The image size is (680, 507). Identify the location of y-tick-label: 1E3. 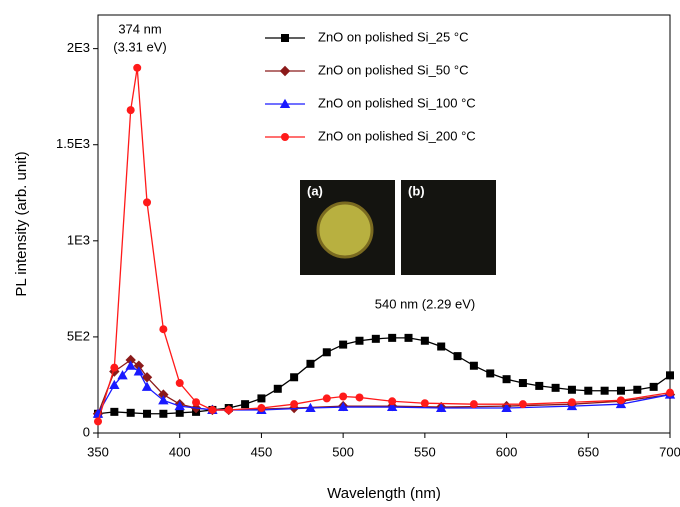
(78, 239).